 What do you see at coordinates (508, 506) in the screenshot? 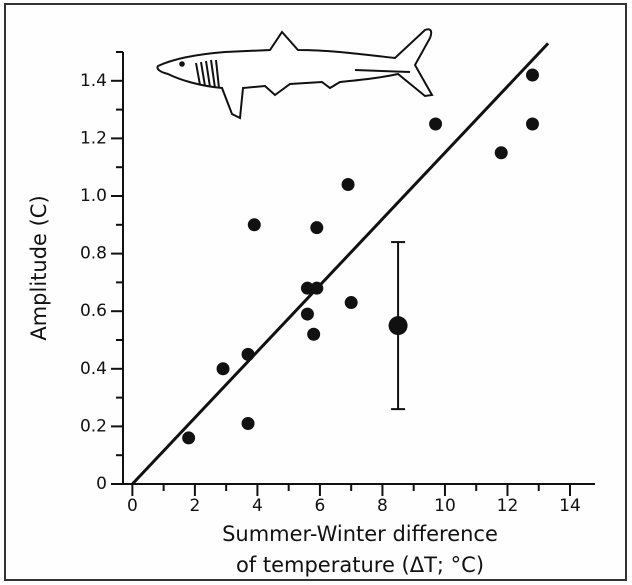
I see `x-tick-label: 12` at bounding box center [508, 506].